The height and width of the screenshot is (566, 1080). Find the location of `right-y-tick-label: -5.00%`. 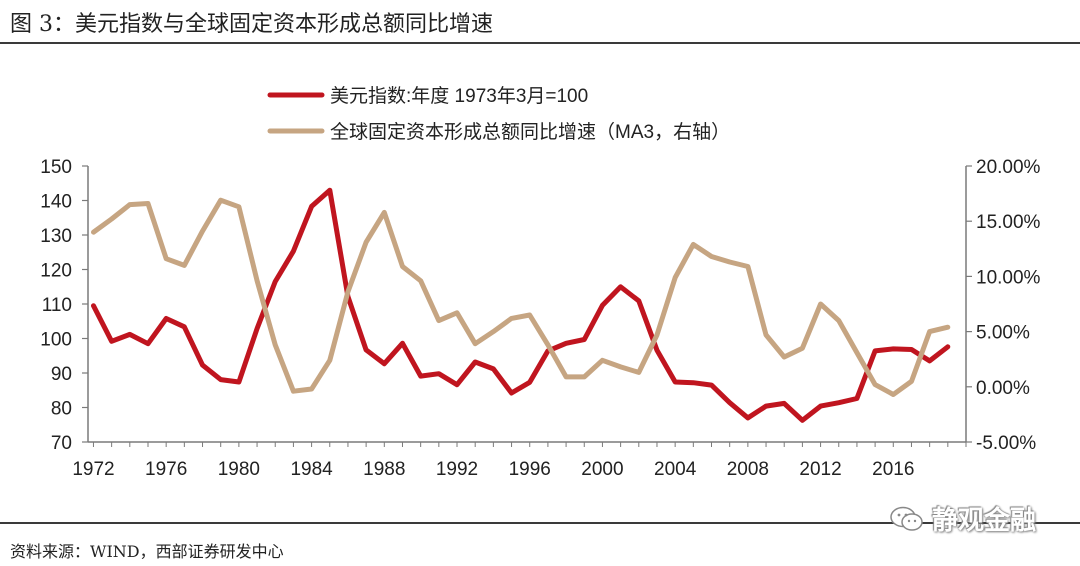

right-y-tick-label: -5.00% is located at coordinates (1006, 443).